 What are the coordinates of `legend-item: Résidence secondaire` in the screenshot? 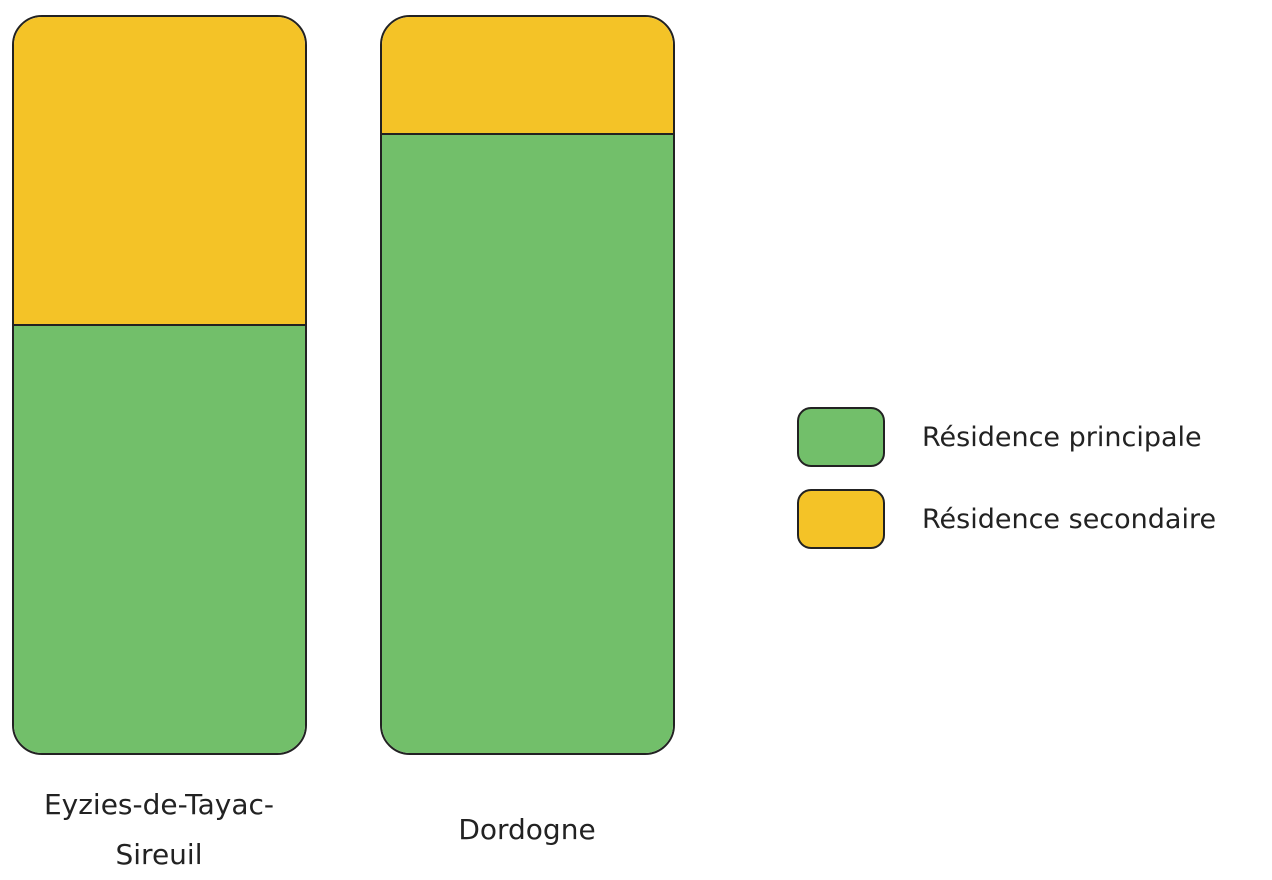 It's located at (1006, 519).